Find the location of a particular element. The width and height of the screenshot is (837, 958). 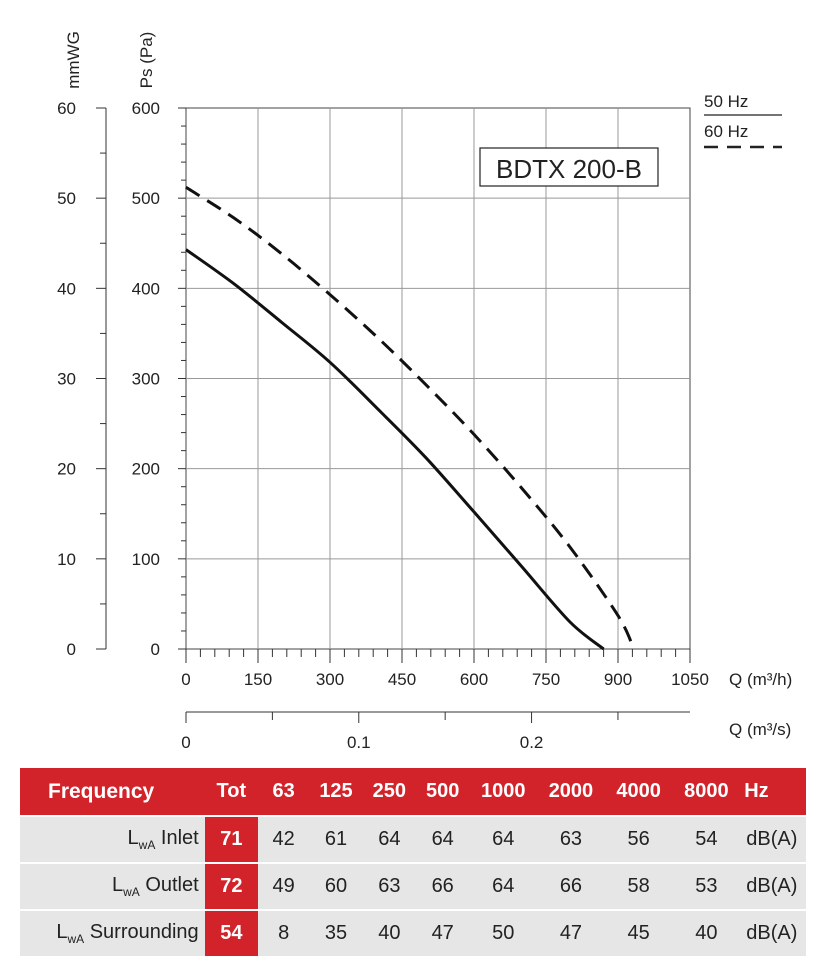

row-total: 71 is located at coordinates (231, 839).